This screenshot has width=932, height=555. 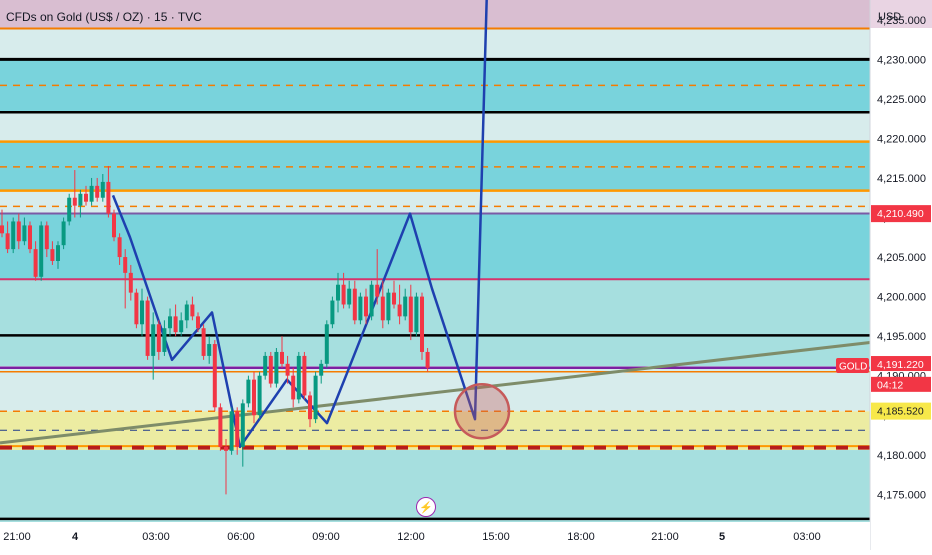 I want to click on time-axis-bg, so click(x=435, y=536).